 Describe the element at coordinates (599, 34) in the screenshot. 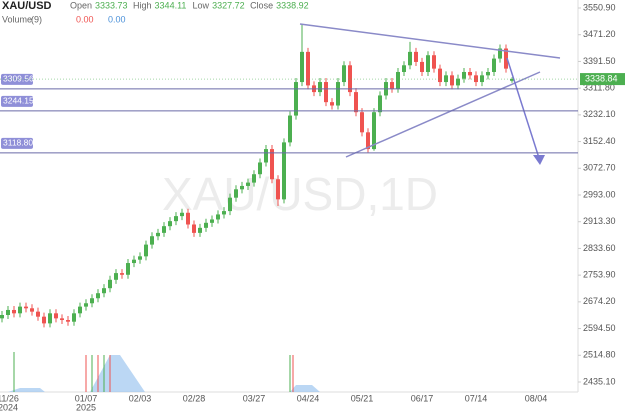

I see `y-tick-label: 3471.20` at that location.